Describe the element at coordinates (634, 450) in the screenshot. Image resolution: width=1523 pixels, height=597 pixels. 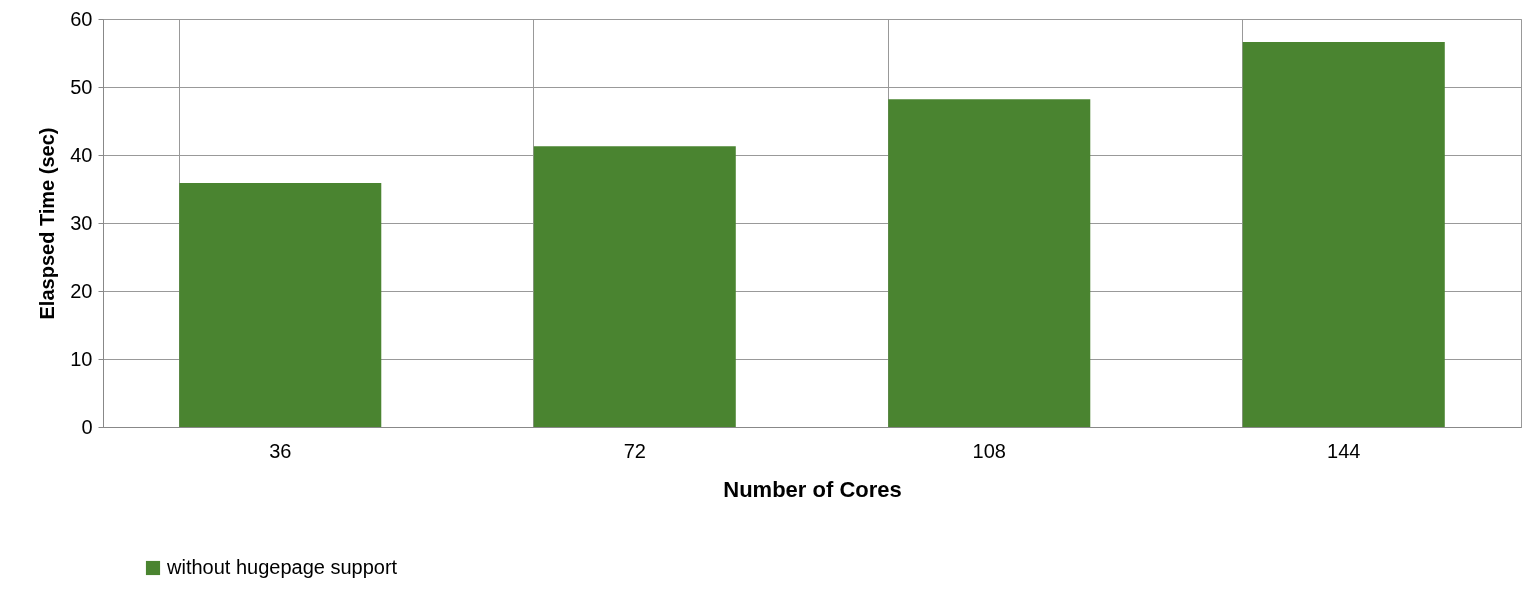
I see `x-tick-label: 72` at that location.